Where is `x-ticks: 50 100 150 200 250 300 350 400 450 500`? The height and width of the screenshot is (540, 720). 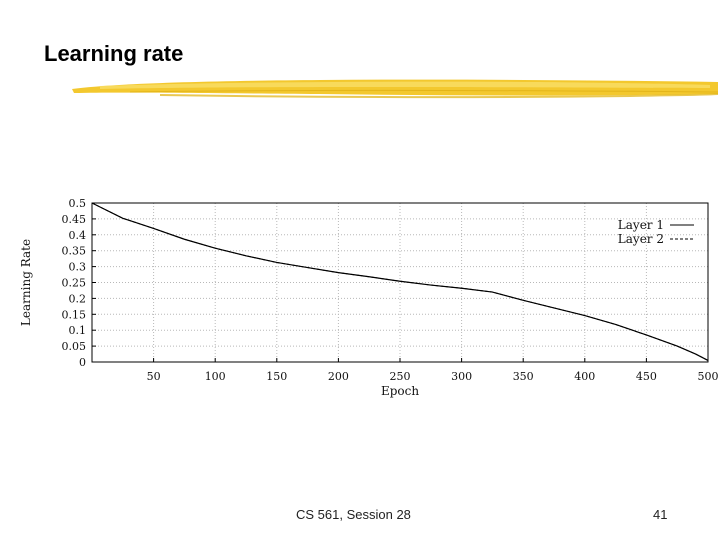
x-ticks: 50 100 150 200 250 300 350 400 450 500 is located at coordinates (433, 370).